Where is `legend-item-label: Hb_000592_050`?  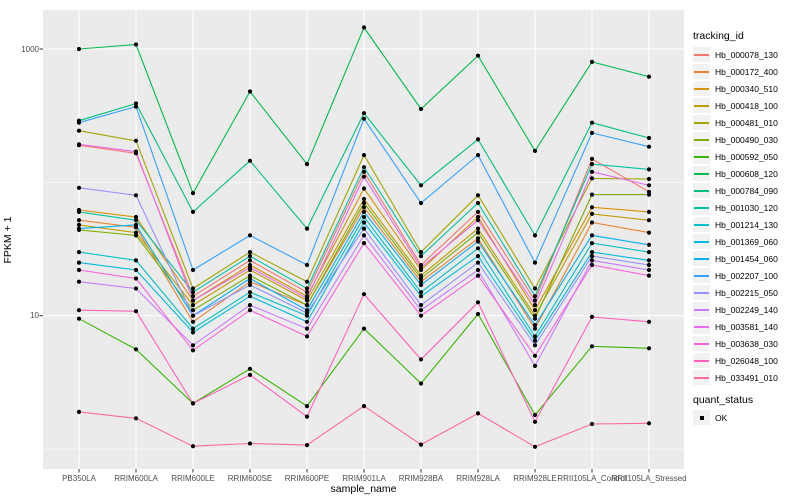
legend-item-label: Hb_000592_050 is located at coordinates (746, 156).